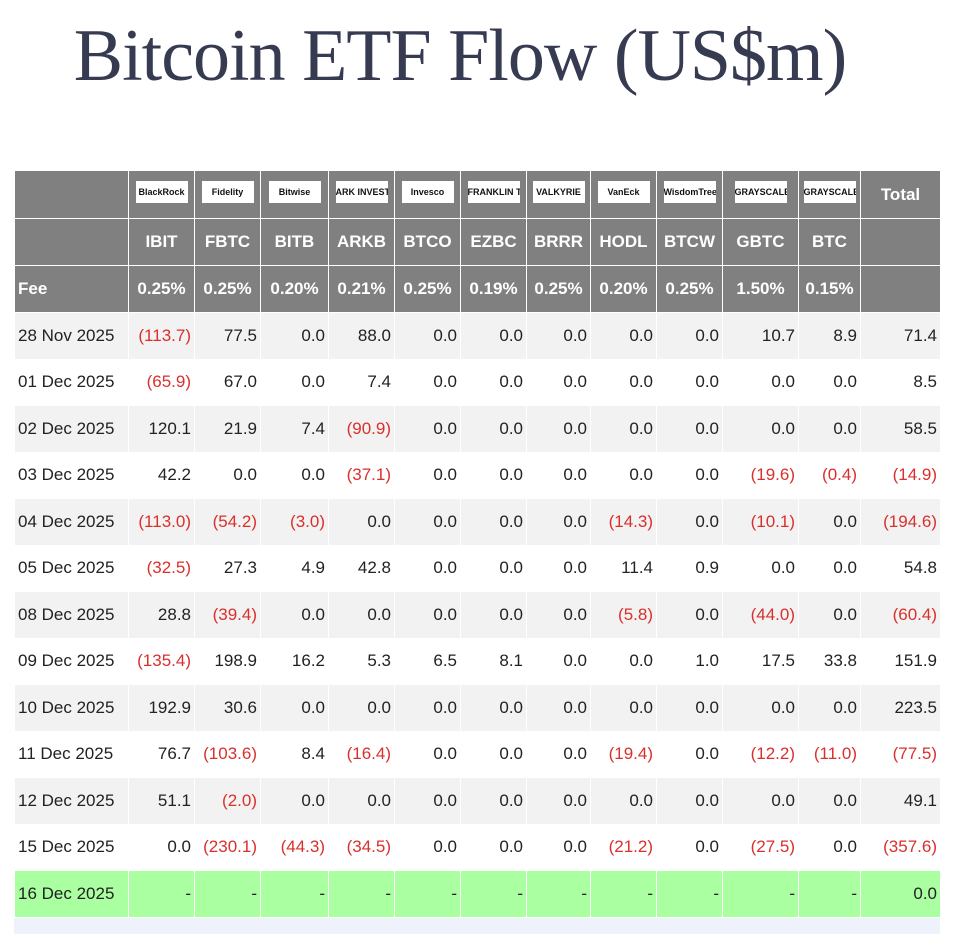  I want to click on flow-cell: 58.5, so click(900, 429).